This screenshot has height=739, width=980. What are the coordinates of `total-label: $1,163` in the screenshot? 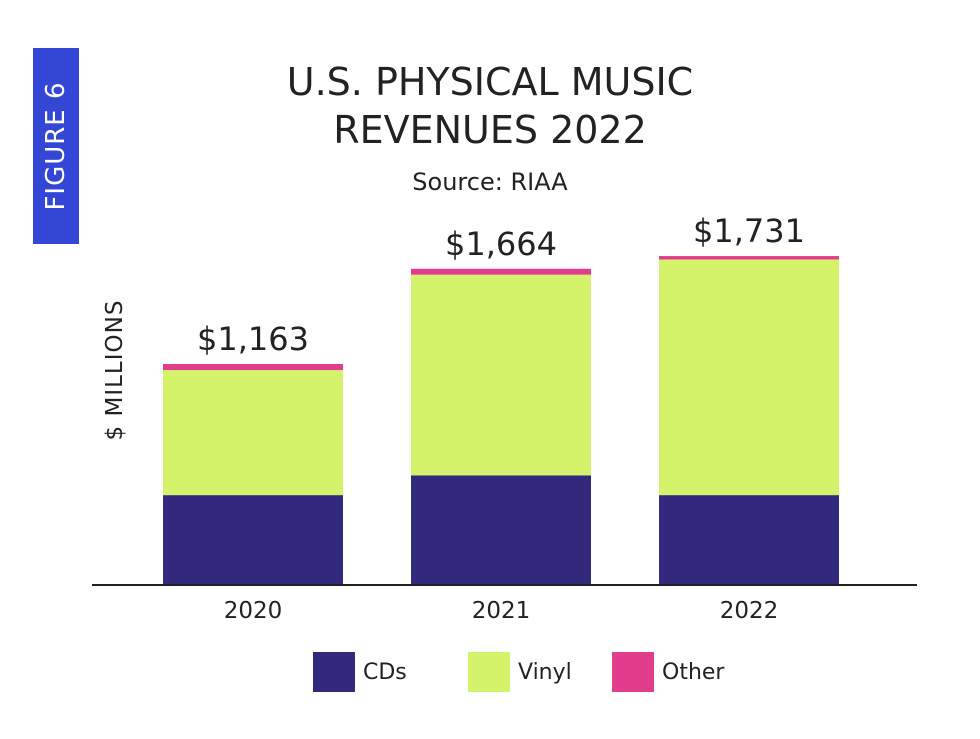 It's located at (253, 339).